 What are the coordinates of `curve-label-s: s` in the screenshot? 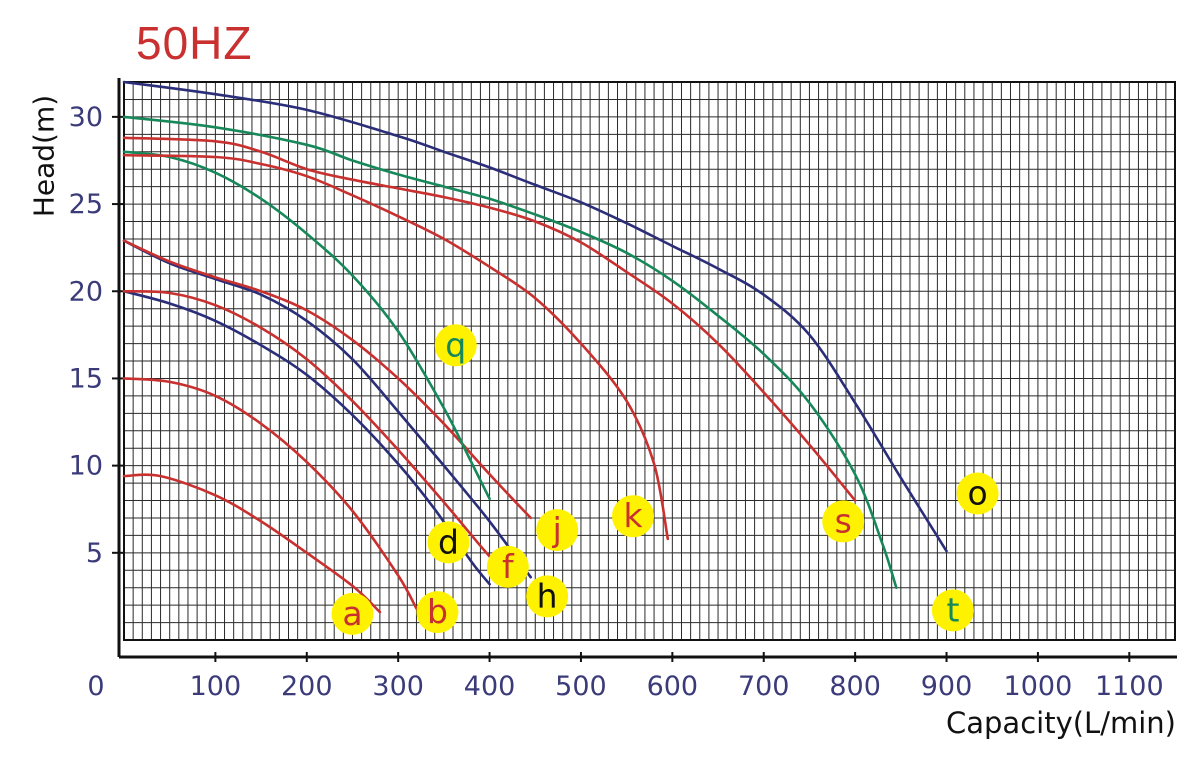 It's located at (843, 520).